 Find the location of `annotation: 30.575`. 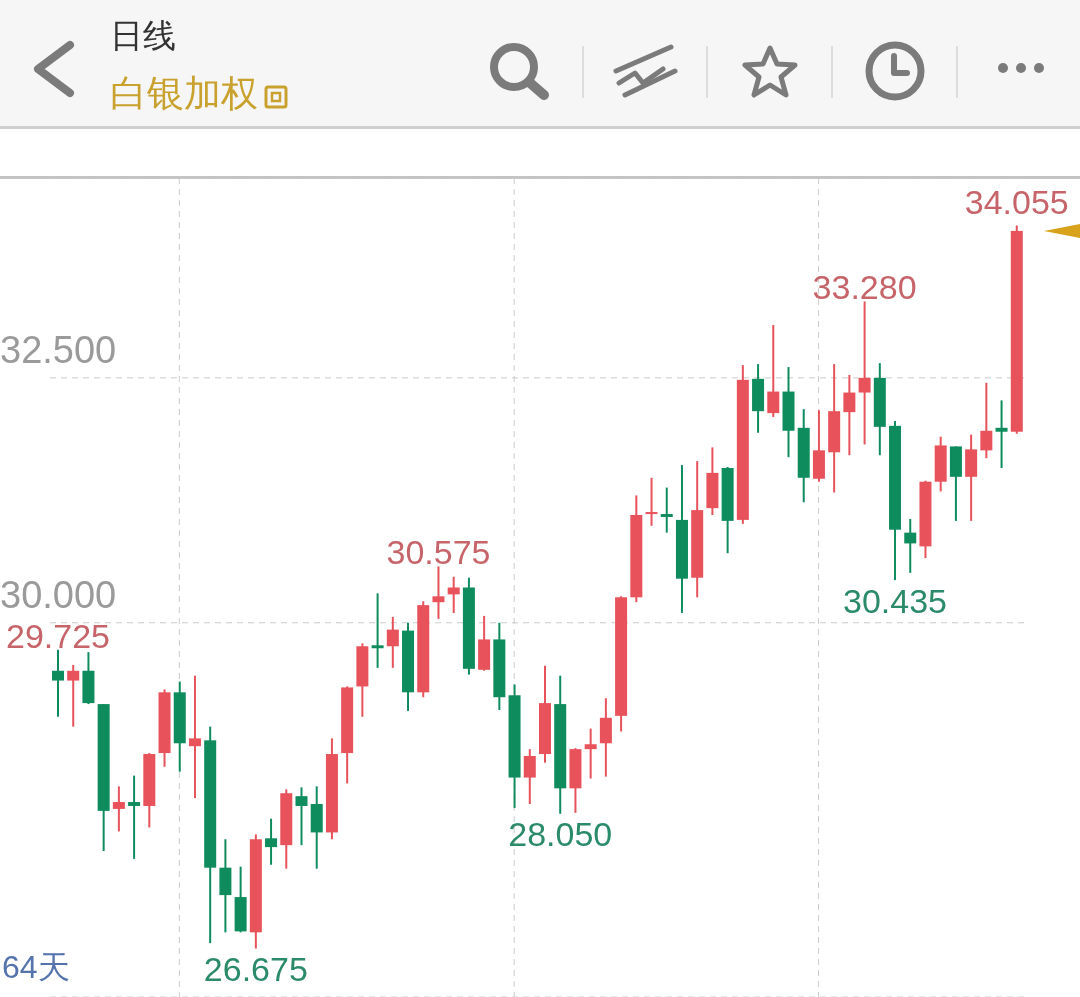

annotation: 30.575 is located at coordinates (438, 552).